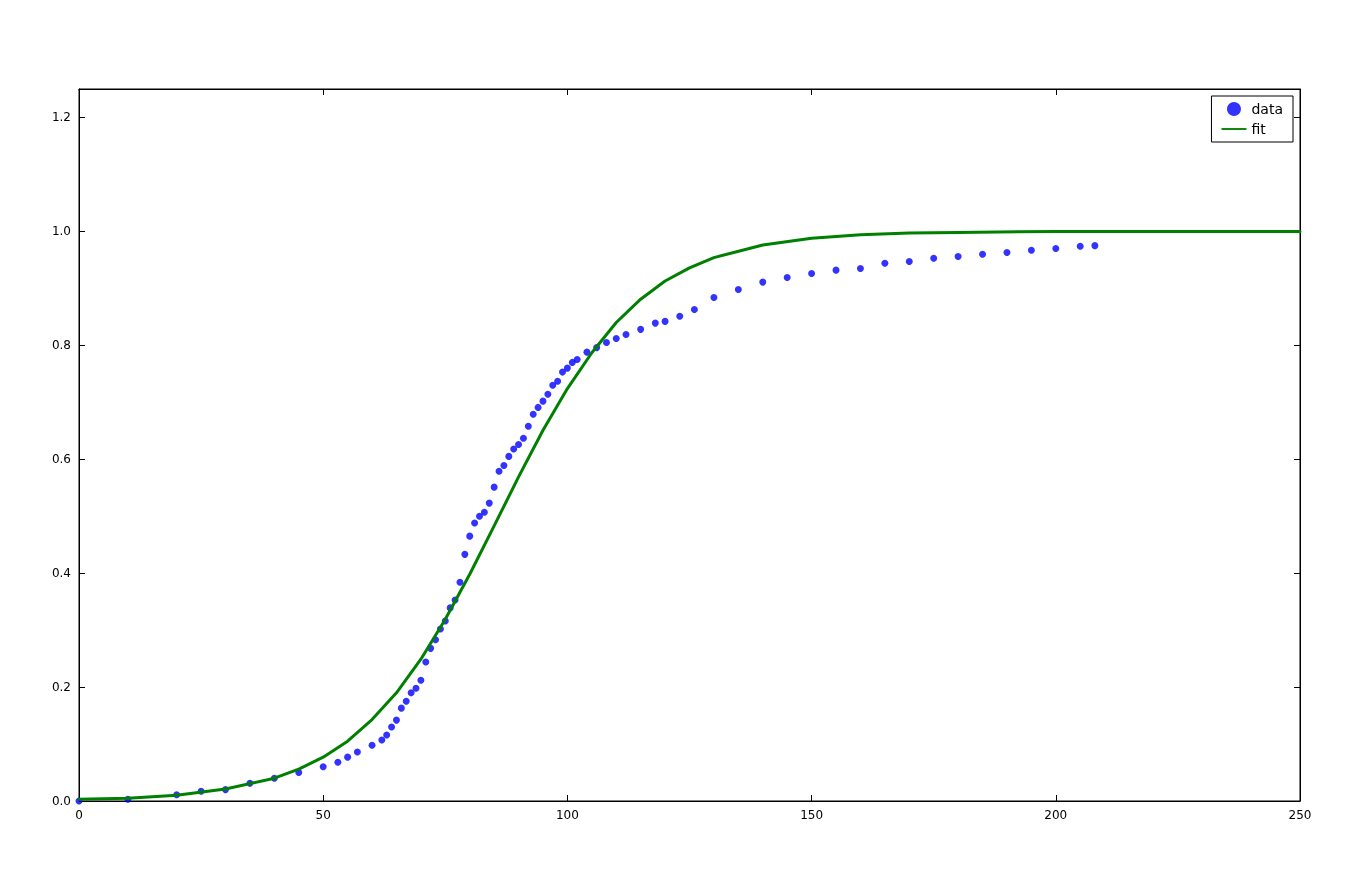  Describe the element at coordinates (323, 815) in the screenshot. I see `x-tick-label: 50` at that location.